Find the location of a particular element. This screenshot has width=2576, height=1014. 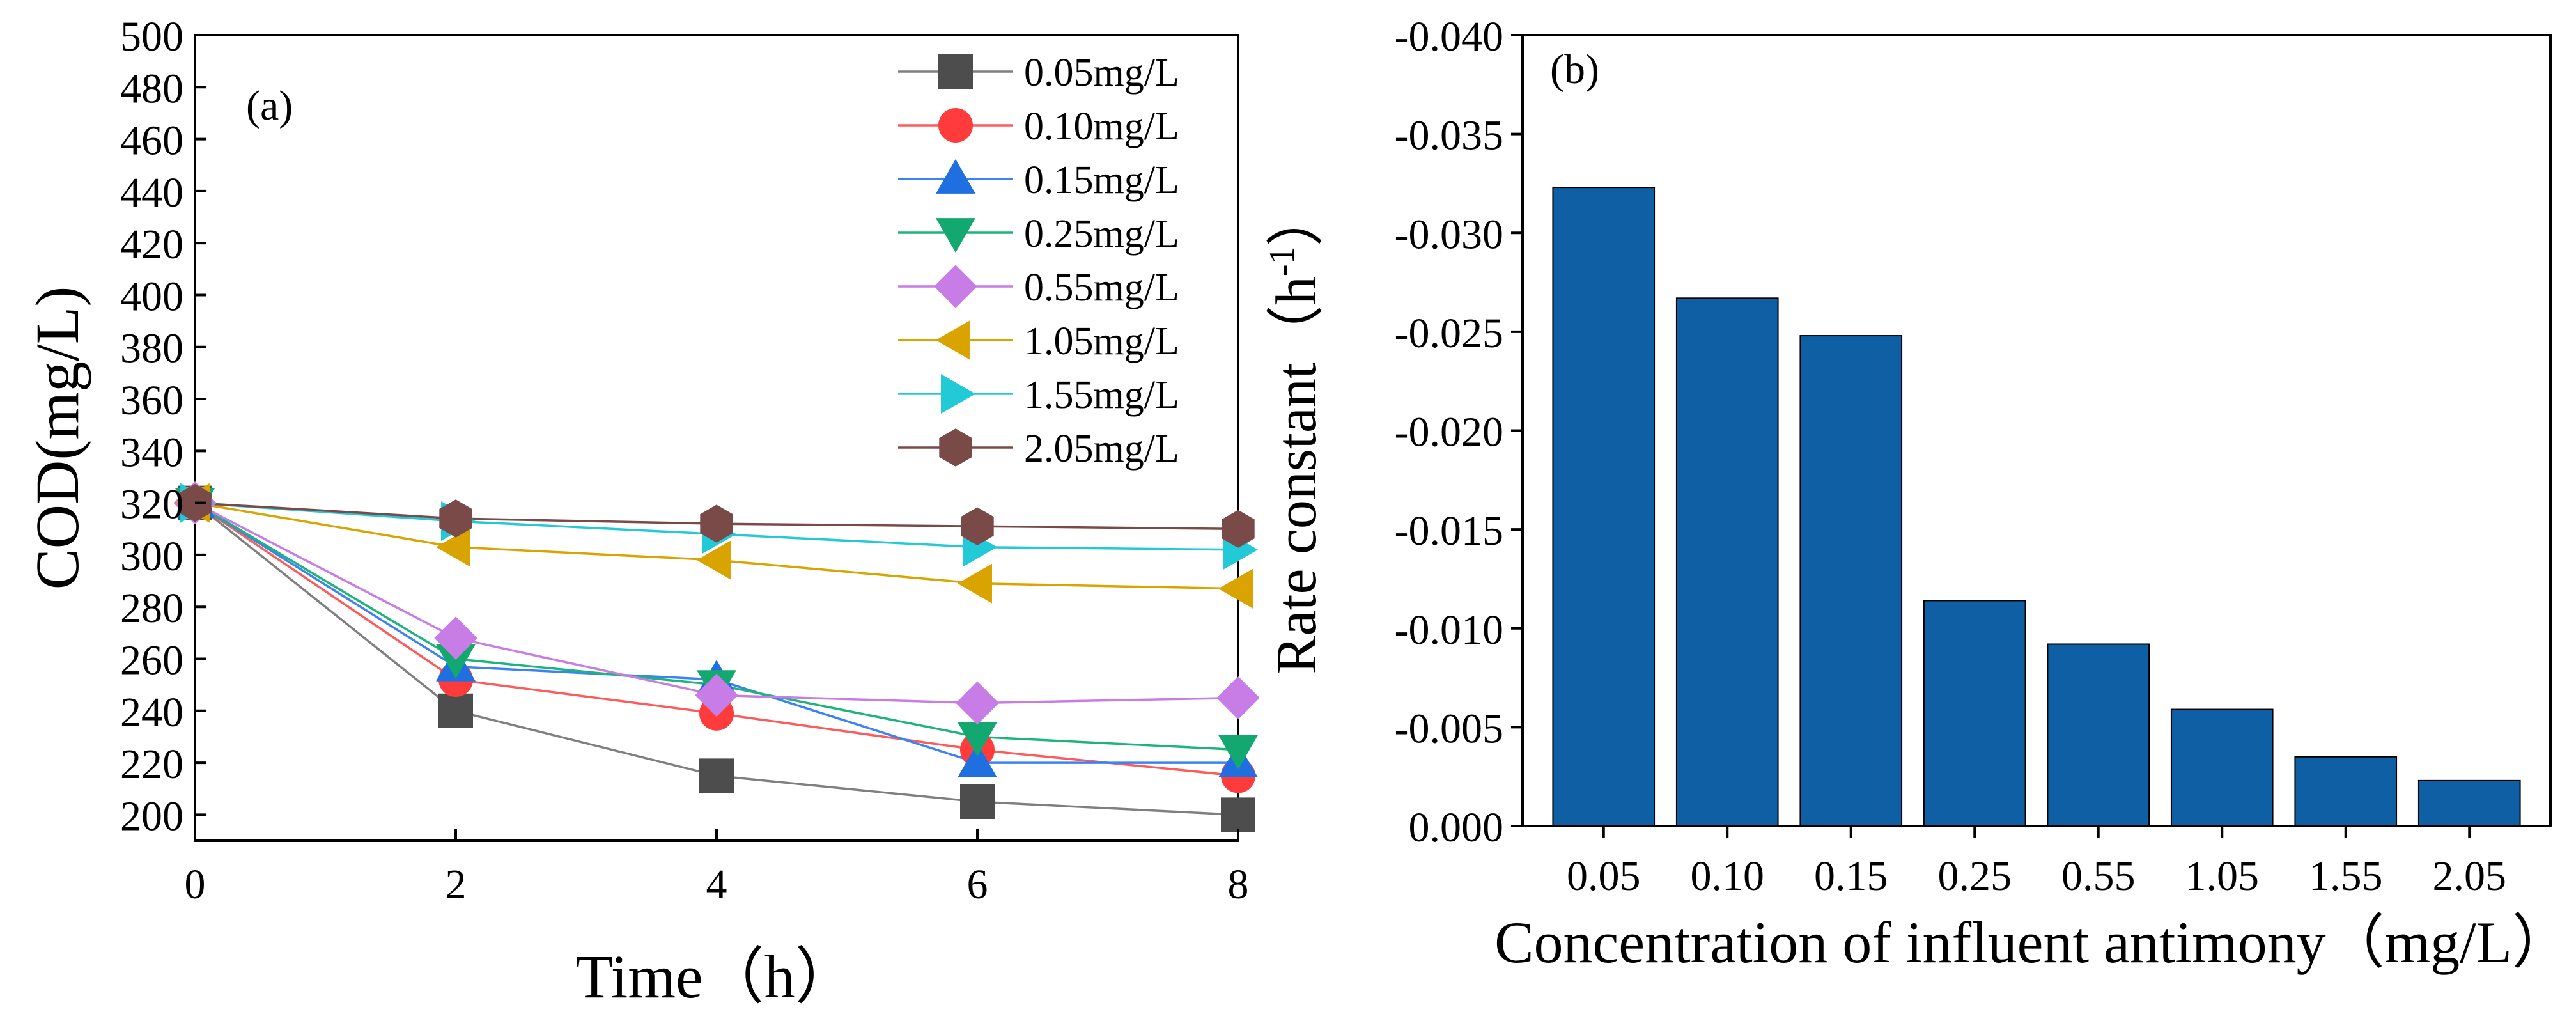

y-tick-label: 340 is located at coordinates (151, 453).